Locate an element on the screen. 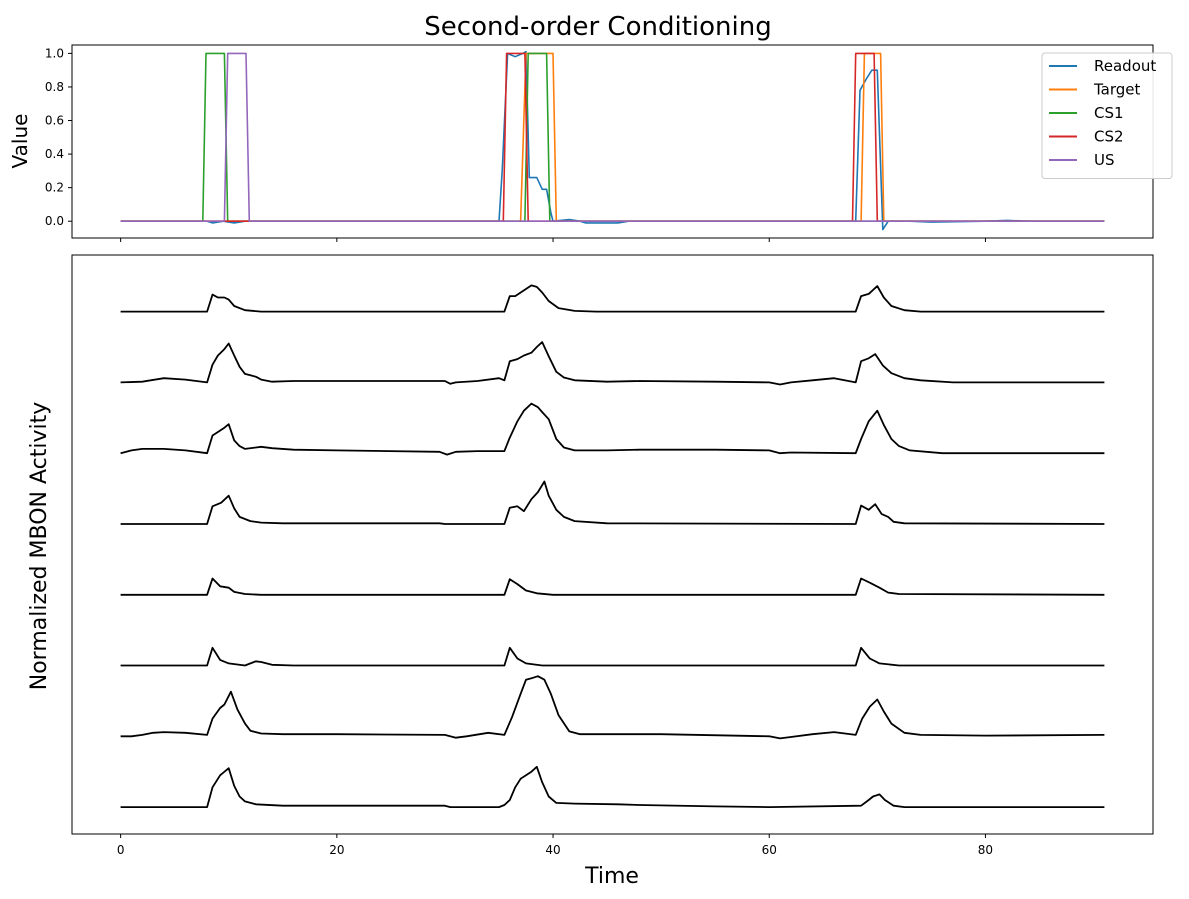  x-tick-label: 0 is located at coordinates (121, 850).